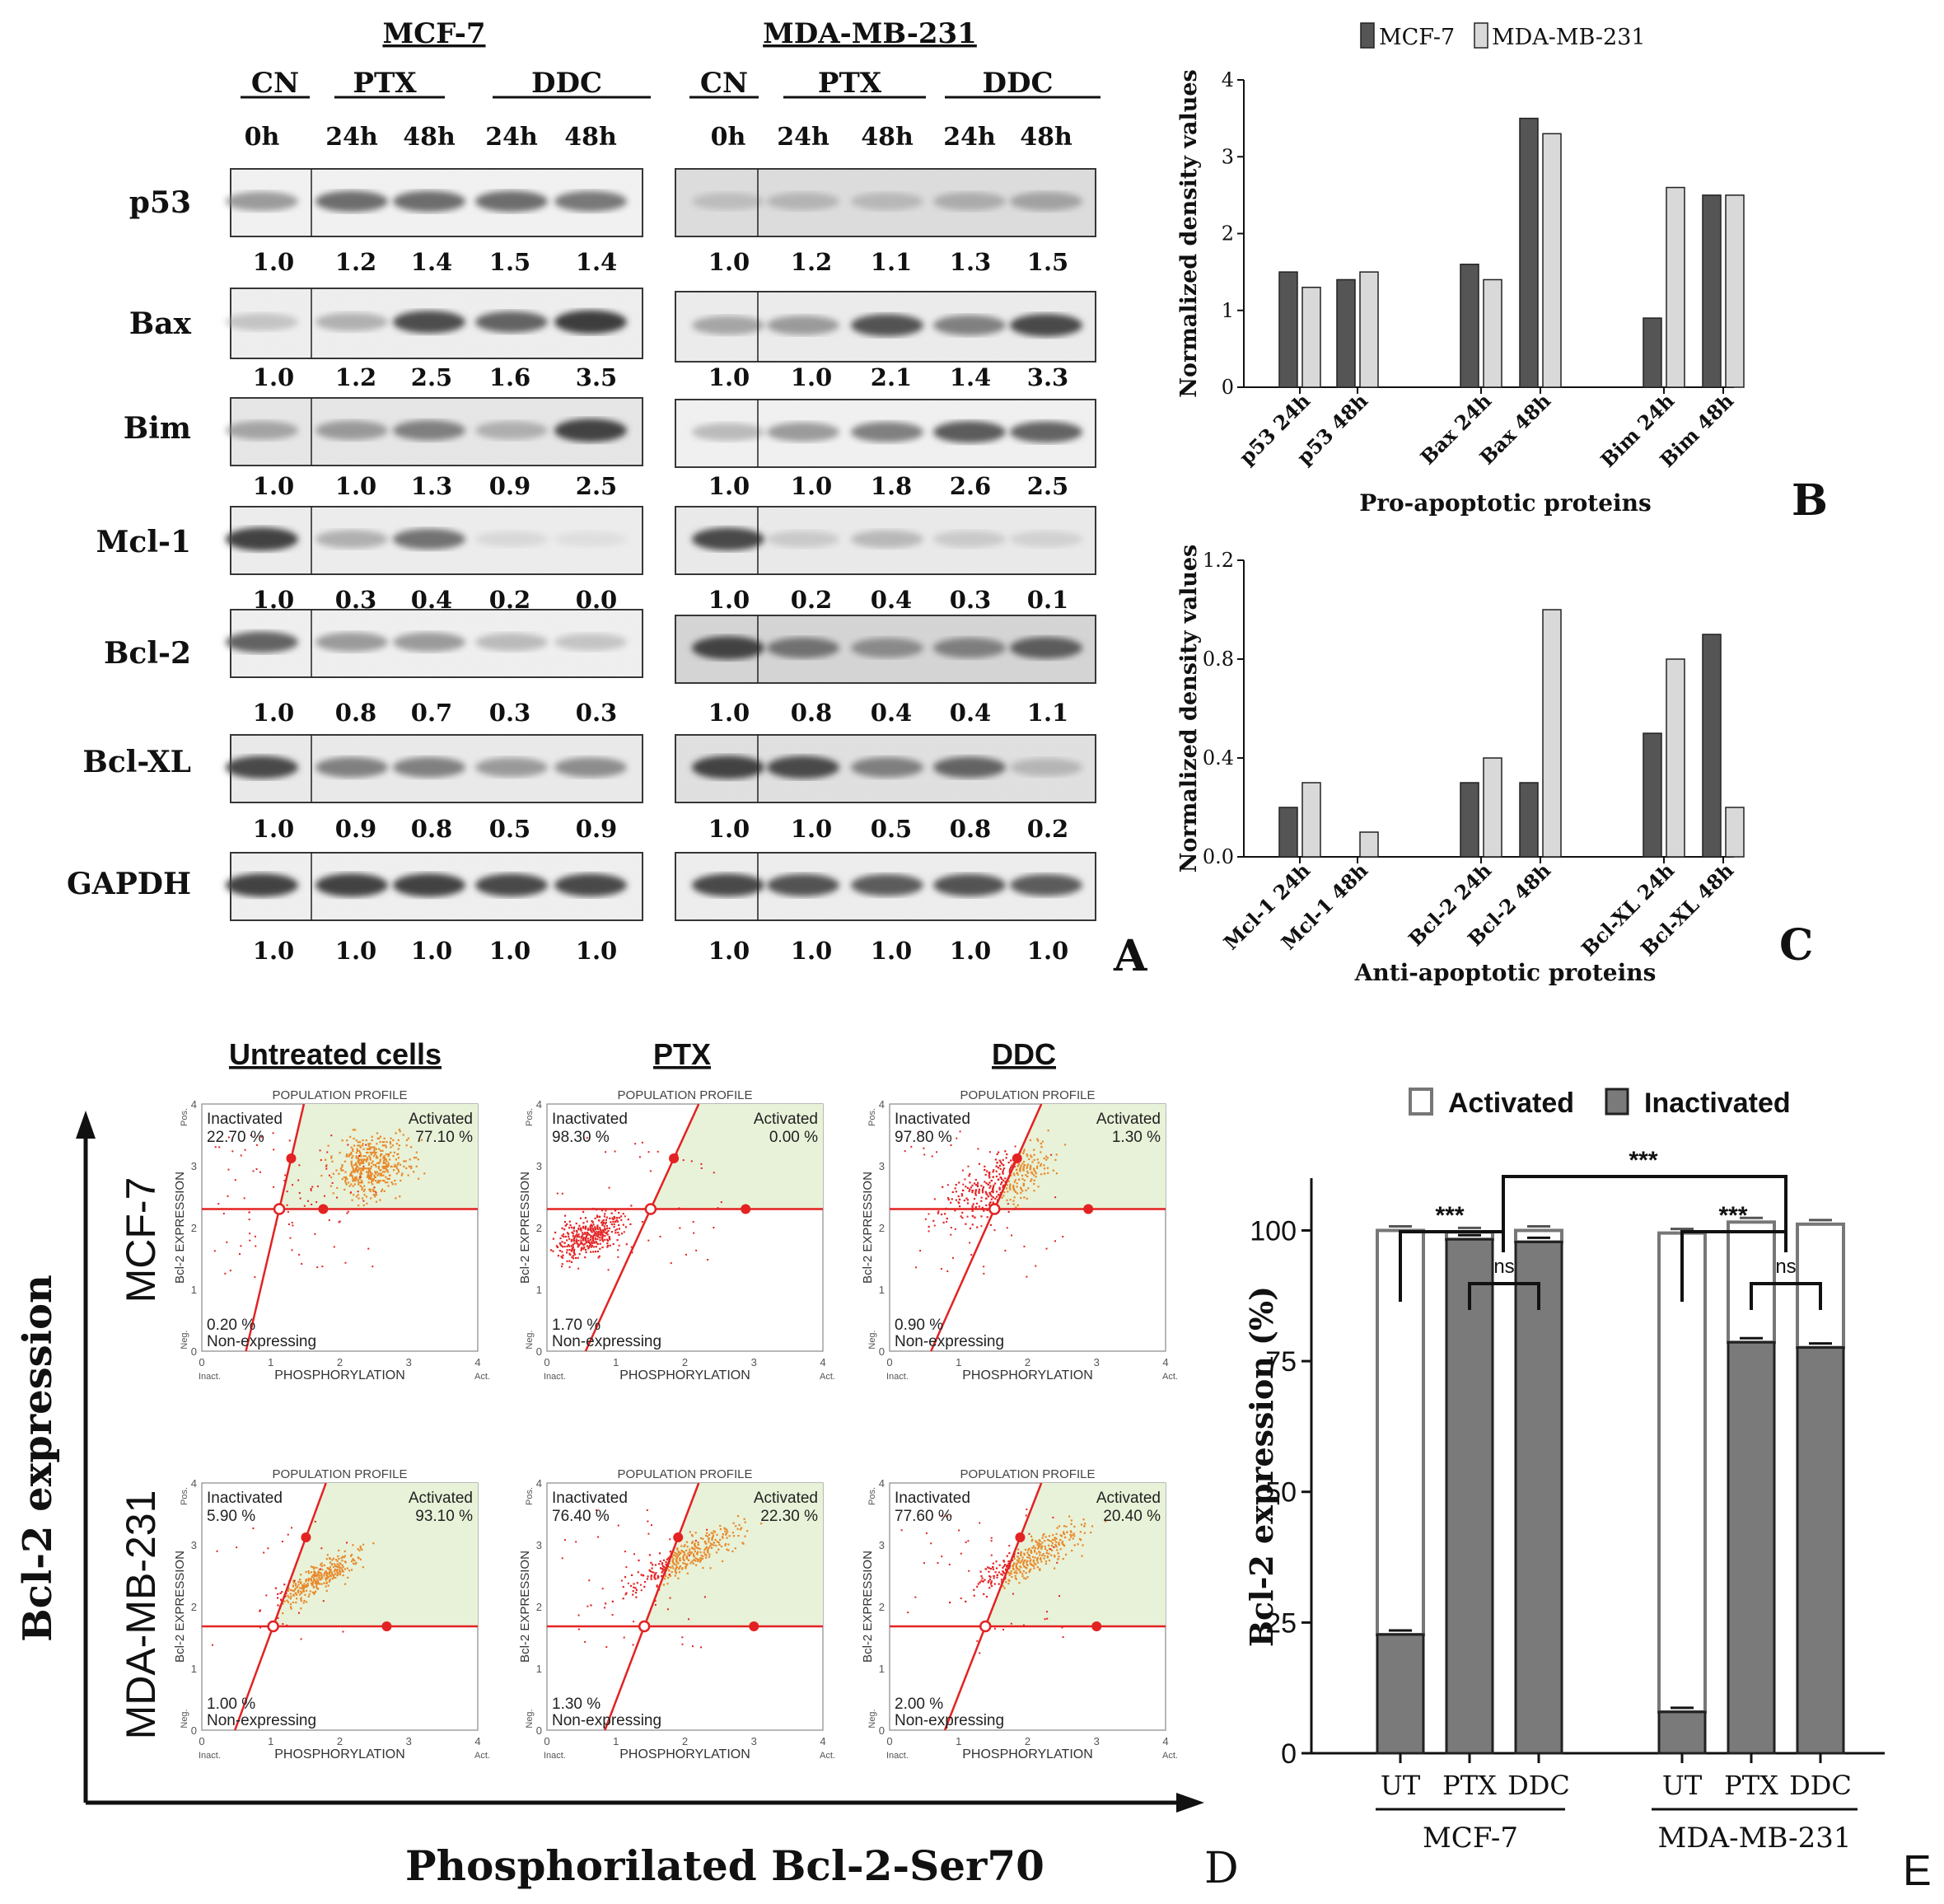 This screenshot has width=1944, height=1904. Describe the element at coordinates (539, 1290) in the screenshot. I see `y-tick-label: 1` at that location.